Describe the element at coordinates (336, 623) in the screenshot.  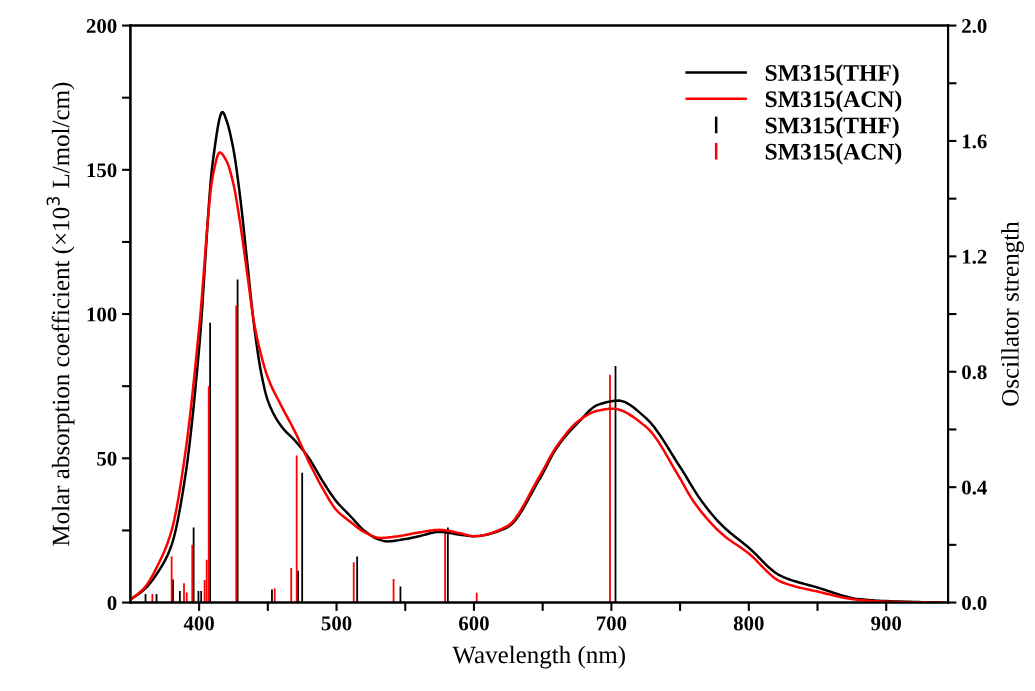
I see `x-tick-label: 500` at that location.